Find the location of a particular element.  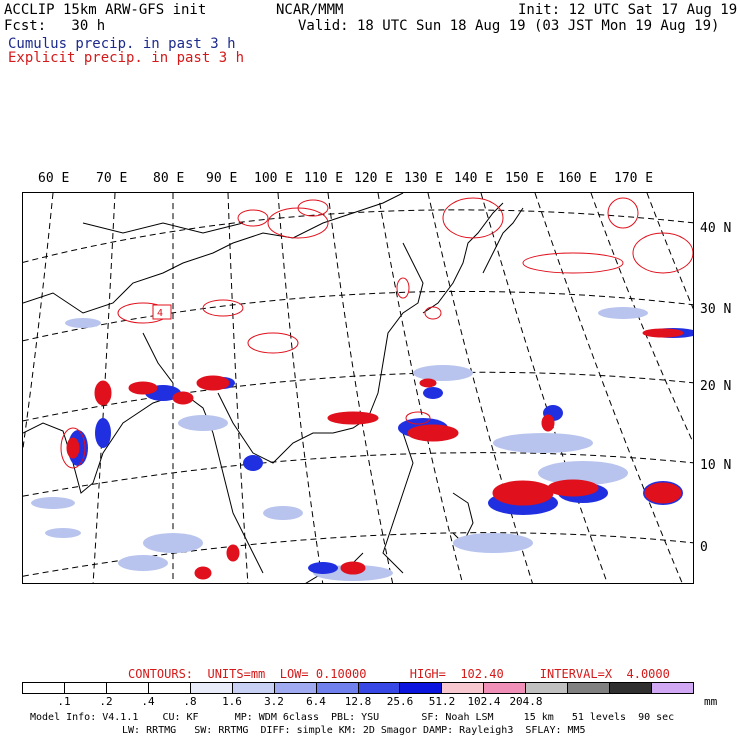

lat-label-40: 40 N is located at coordinates (716, 228).